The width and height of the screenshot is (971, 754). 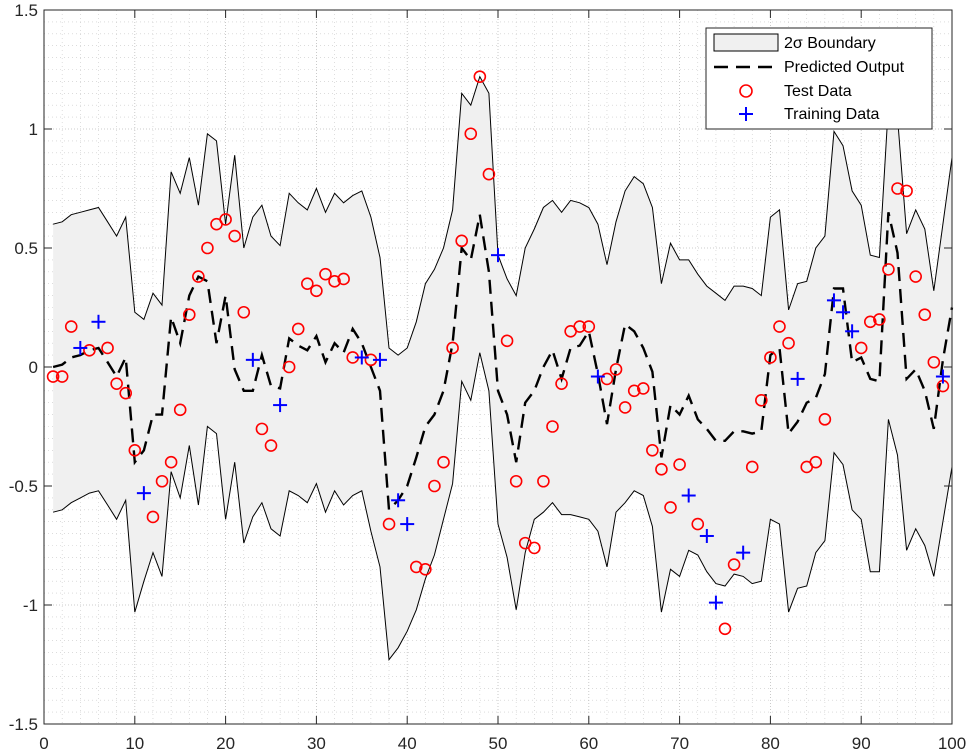 I want to click on x-tick-label: 0, so click(x=43, y=743).